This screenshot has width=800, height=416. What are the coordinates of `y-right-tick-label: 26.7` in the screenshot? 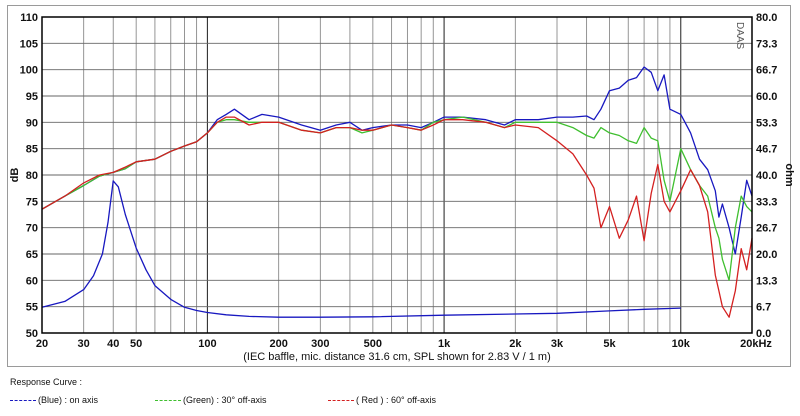 It's located at (766, 229).